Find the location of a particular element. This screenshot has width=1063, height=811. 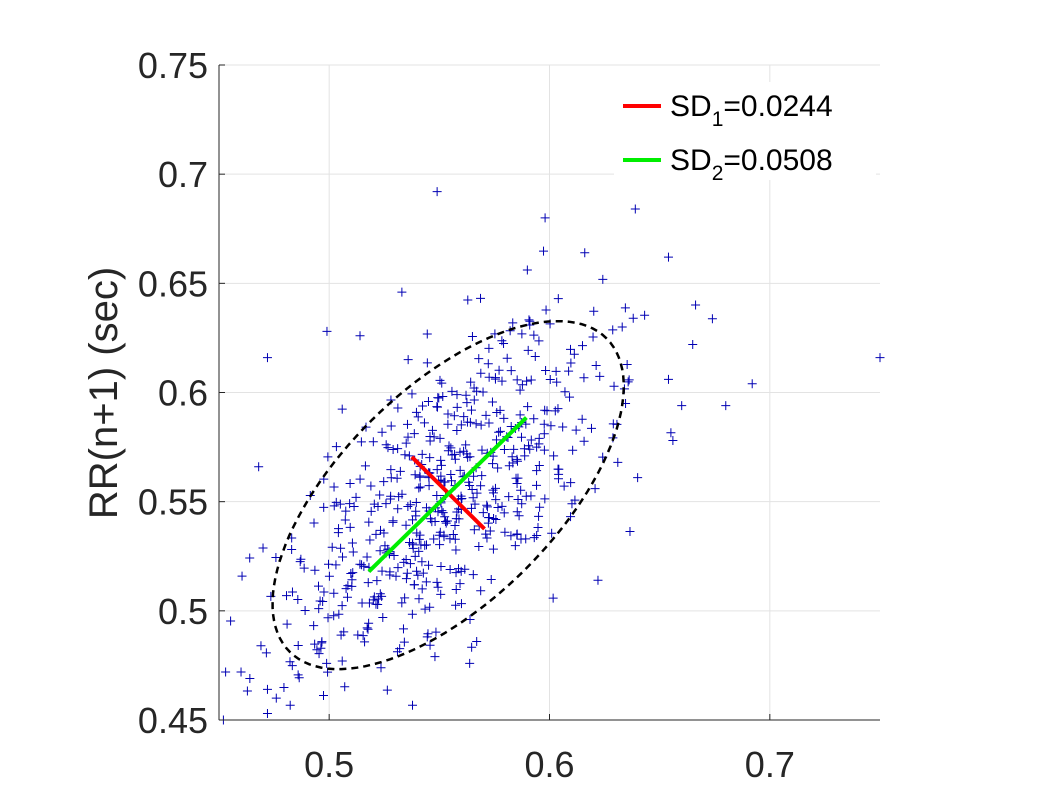

legend-sd1-main: SD is located at coordinates (691, 106).